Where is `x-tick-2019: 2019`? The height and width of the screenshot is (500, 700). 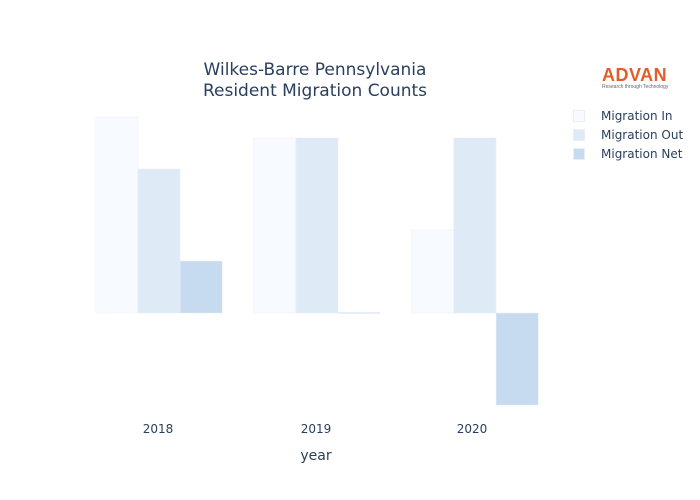 x-tick-2019: 2019 is located at coordinates (316, 429).